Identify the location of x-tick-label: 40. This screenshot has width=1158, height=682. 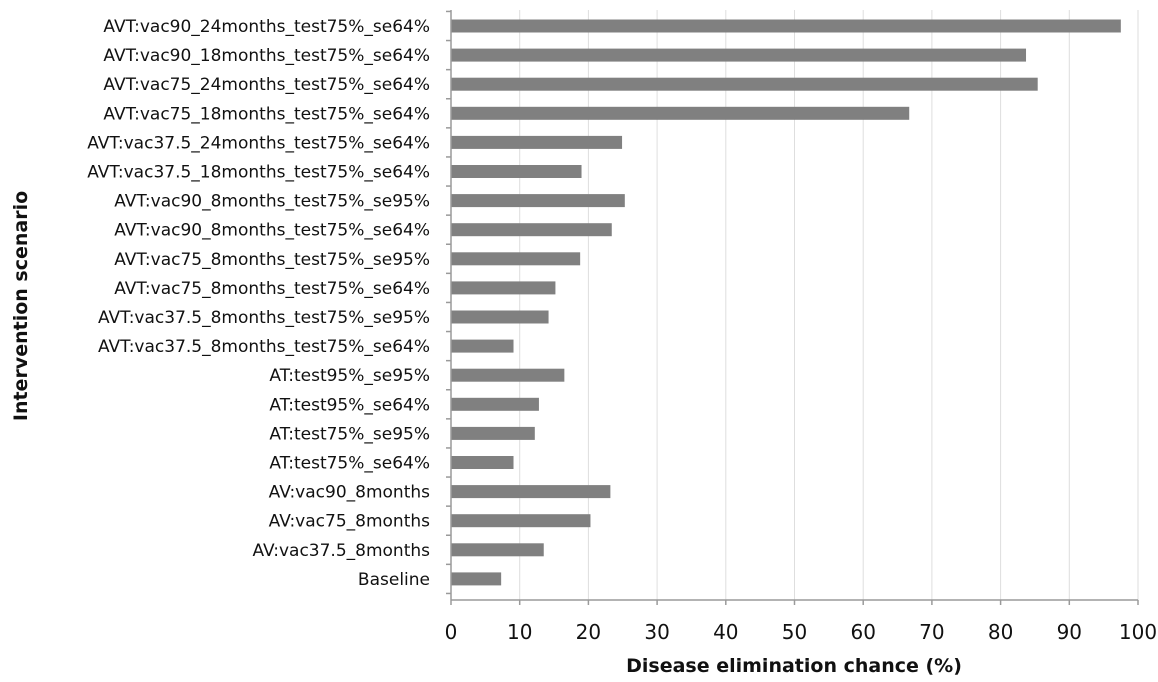
(725, 632).